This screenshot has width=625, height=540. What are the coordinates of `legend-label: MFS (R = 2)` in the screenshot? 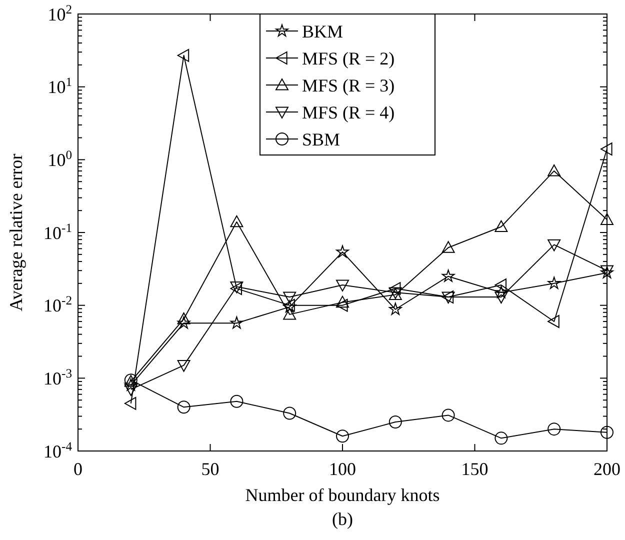 It's located at (348, 58).